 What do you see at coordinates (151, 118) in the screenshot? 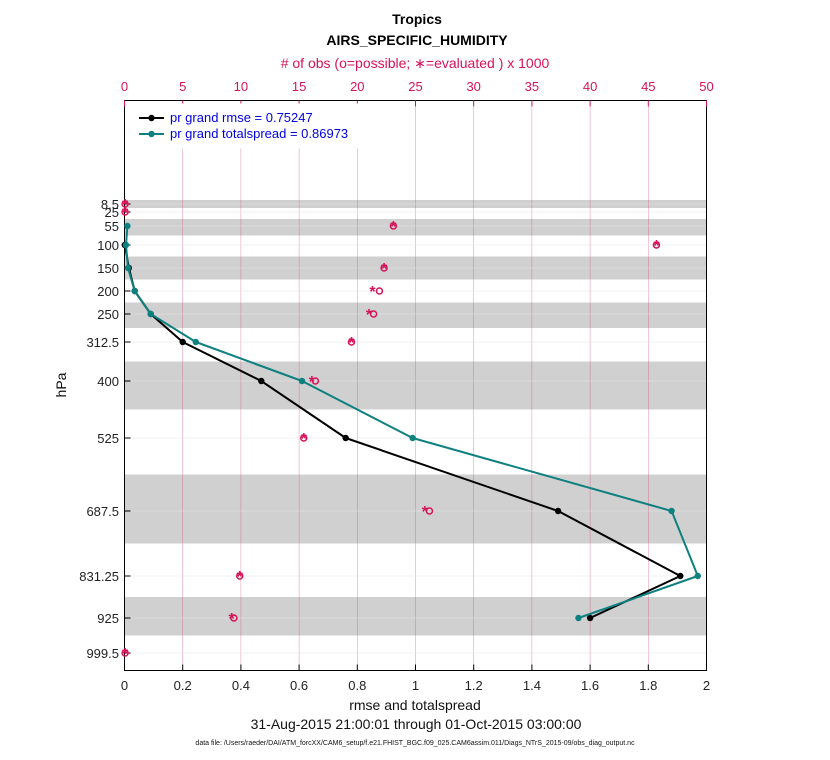
I see `legend-rmse-marker` at bounding box center [151, 118].